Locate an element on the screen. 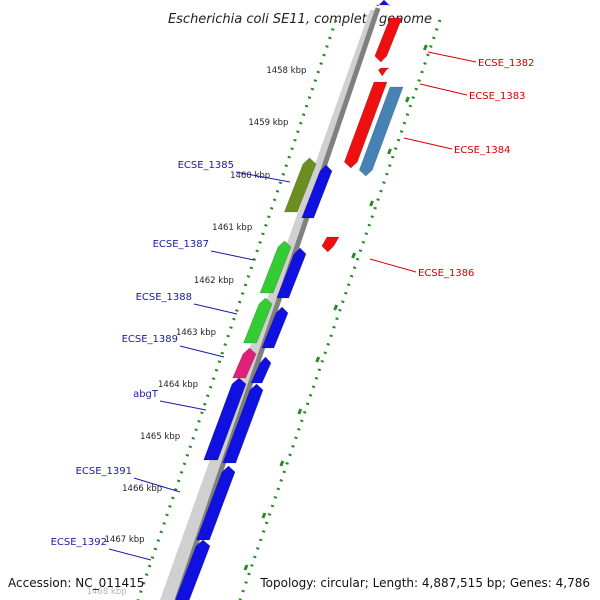 This screenshot has height=600, width=600. gene-ecse-1385-olive is located at coordinates (300, 185).